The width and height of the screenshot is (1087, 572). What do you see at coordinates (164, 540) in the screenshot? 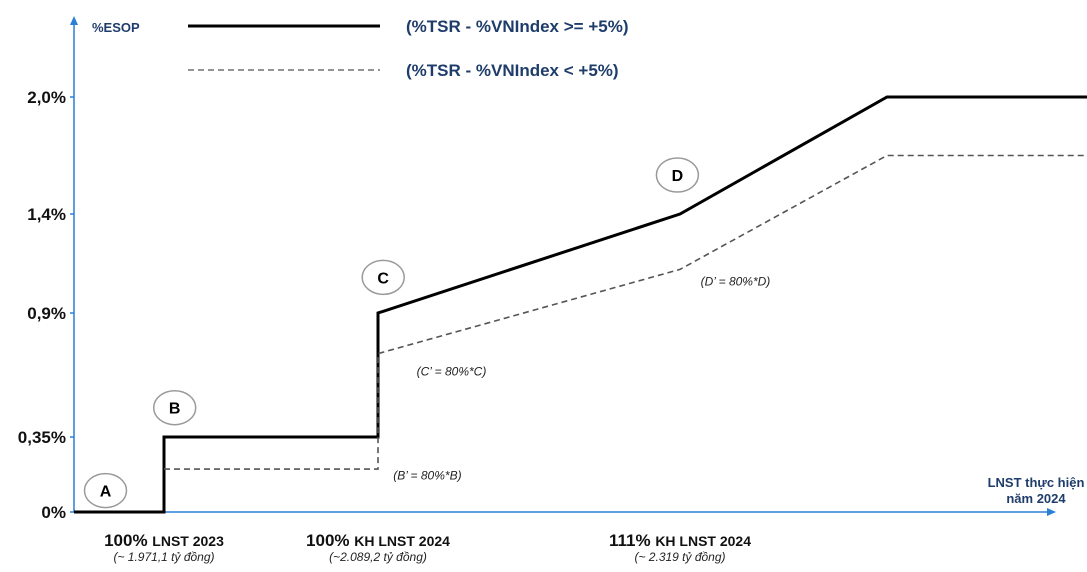
I see `x-tick-label: 100% LNST 2023` at bounding box center [164, 540].